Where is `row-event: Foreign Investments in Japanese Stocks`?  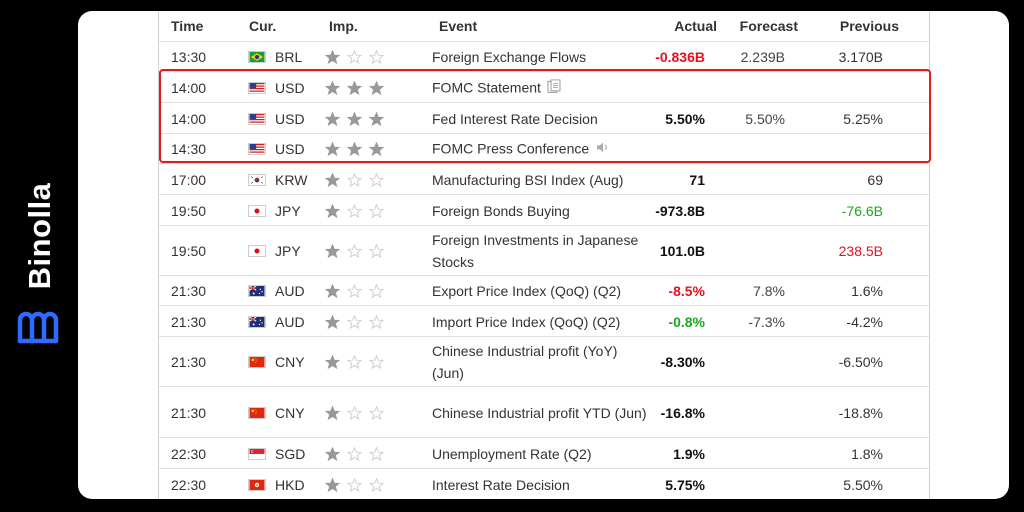
row-event: Foreign Investments in Japanese Stocks is located at coordinates (542, 251).